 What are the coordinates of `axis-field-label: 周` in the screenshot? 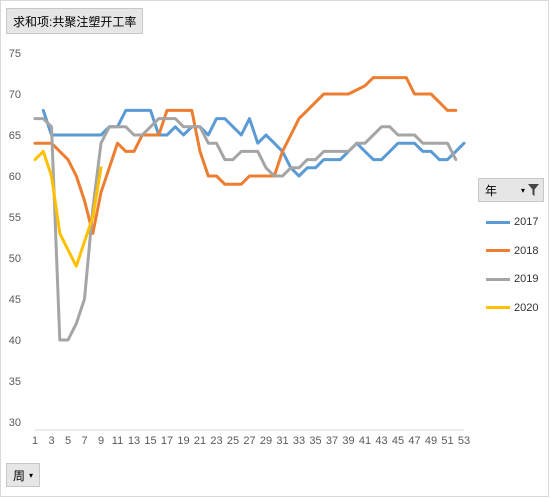 It's located at (19, 475).